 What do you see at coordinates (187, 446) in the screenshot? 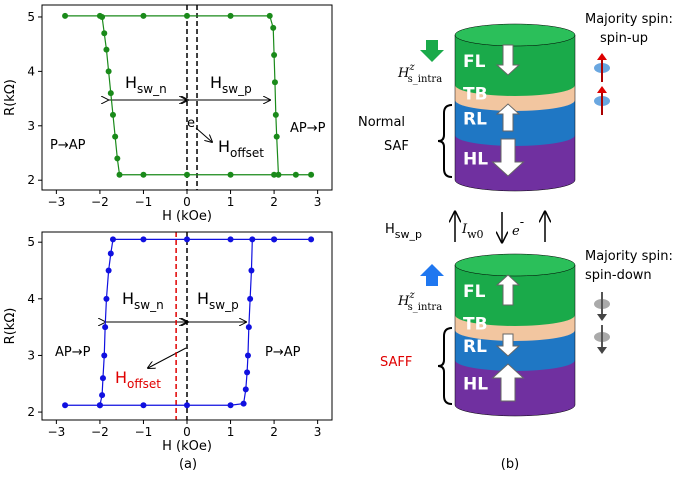
I see `x-axis-label: H (kOe)` at bounding box center [187, 446].